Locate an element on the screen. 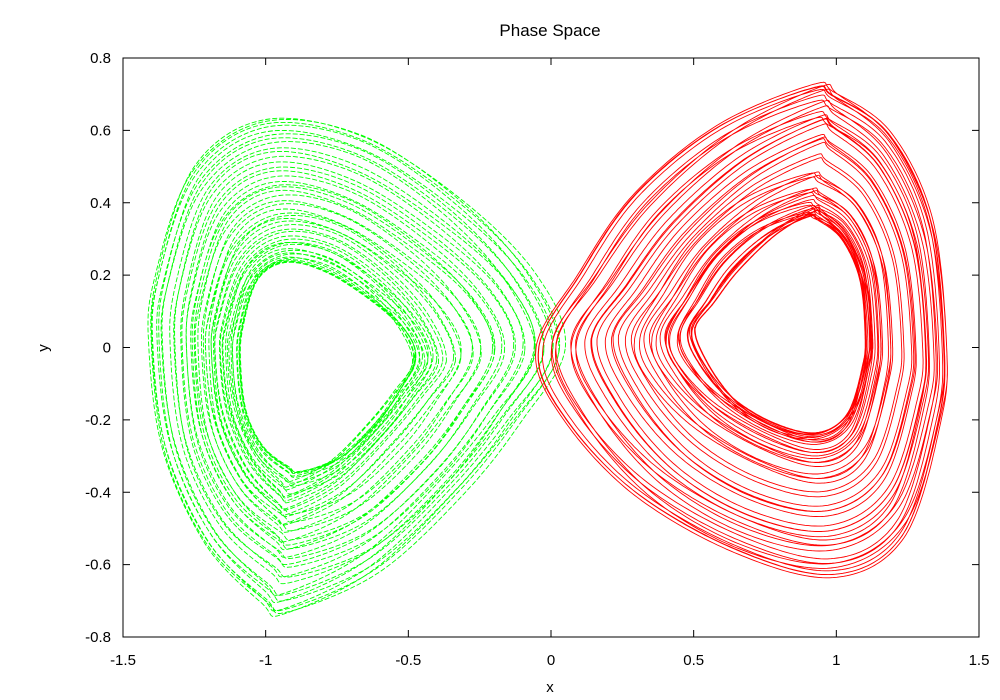  y-tick-label: 0.8 is located at coordinates (100, 58).